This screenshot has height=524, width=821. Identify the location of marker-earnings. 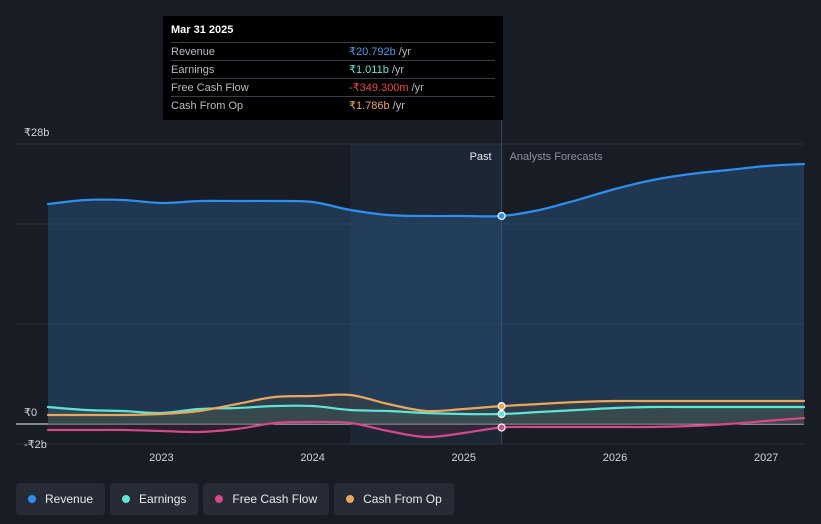
(501, 414).